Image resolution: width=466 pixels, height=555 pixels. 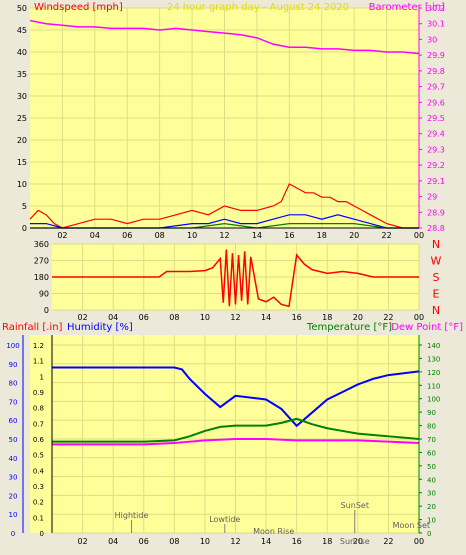 I want to click on rainfall-ytick: 0.5, so click(x=38, y=456).